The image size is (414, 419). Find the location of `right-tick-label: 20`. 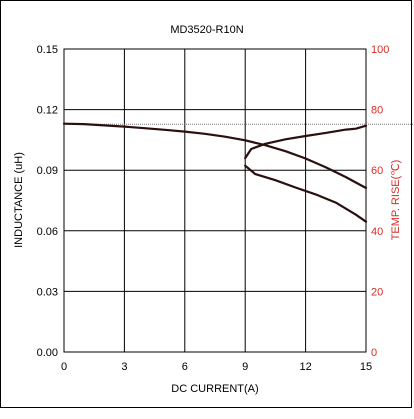

right-tick-label: 20 is located at coordinates (377, 292).